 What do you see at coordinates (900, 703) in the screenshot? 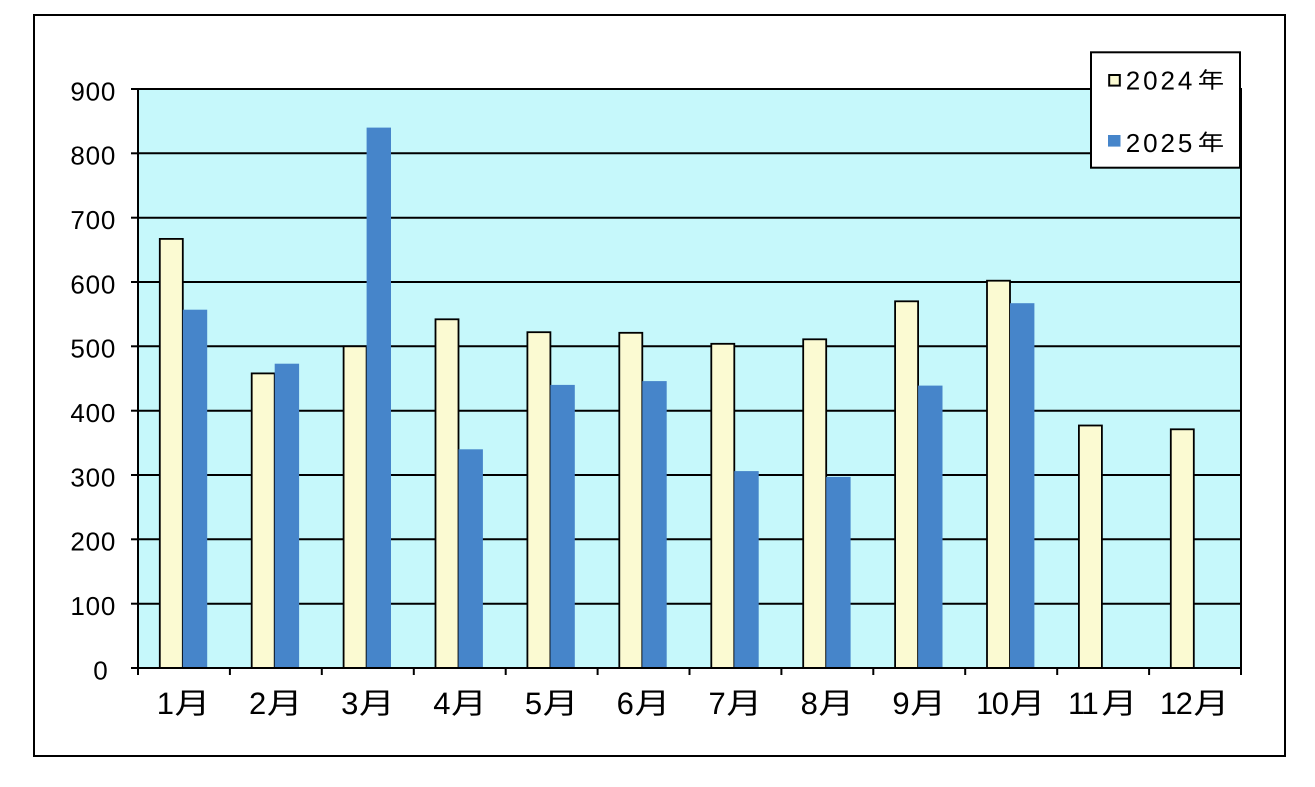
I see `svg-text: 9` at bounding box center [900, 703].